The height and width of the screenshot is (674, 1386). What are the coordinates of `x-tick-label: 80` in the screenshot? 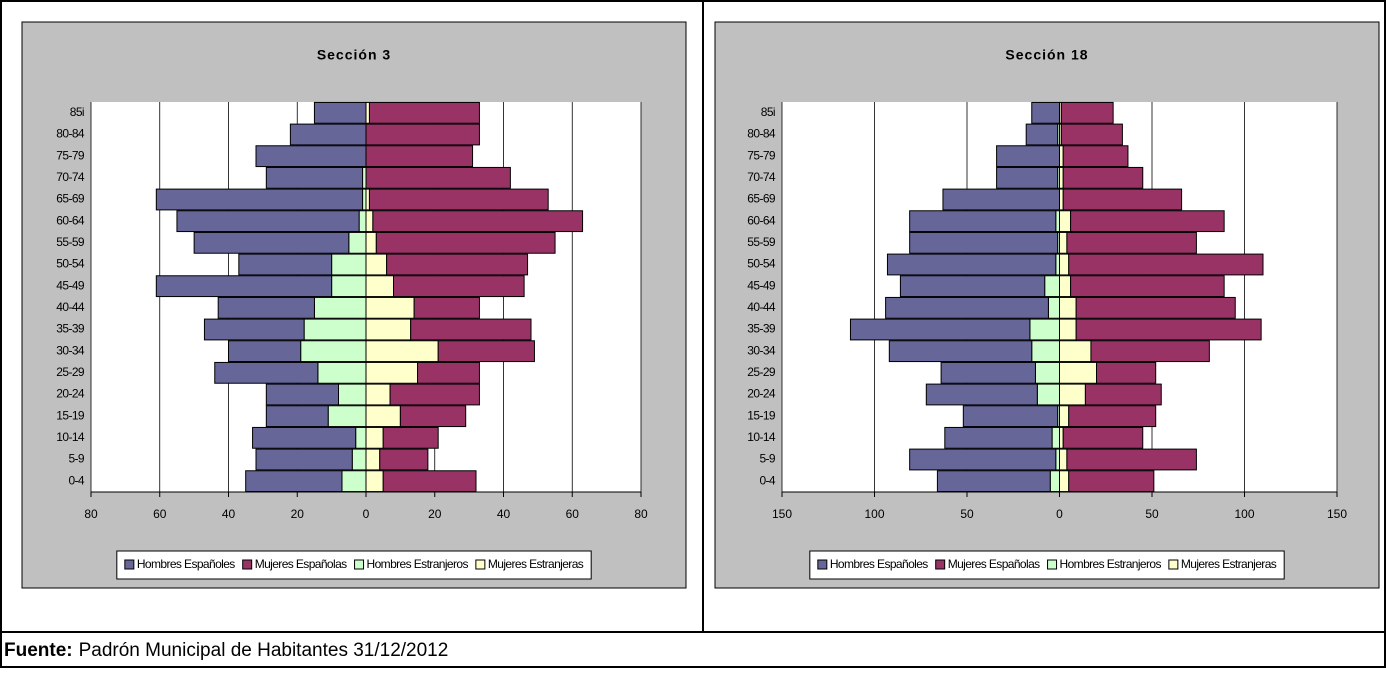 It's located at (91, 514).